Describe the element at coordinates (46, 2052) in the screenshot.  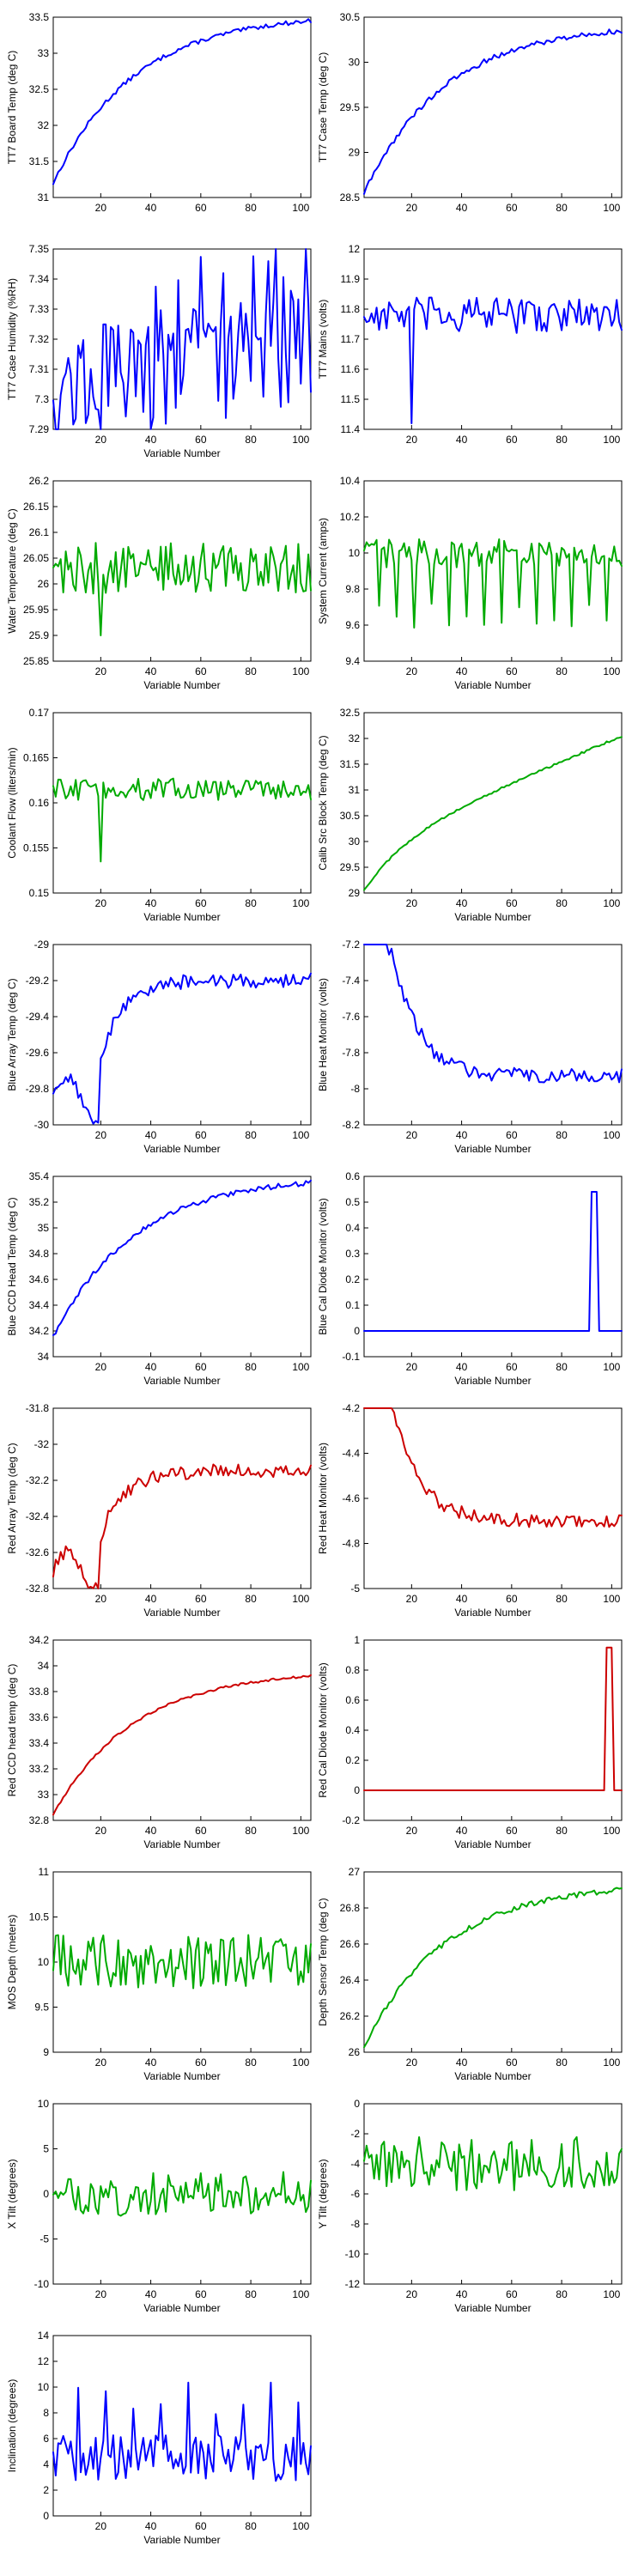
I see `y-tick-label: 9` at that location.